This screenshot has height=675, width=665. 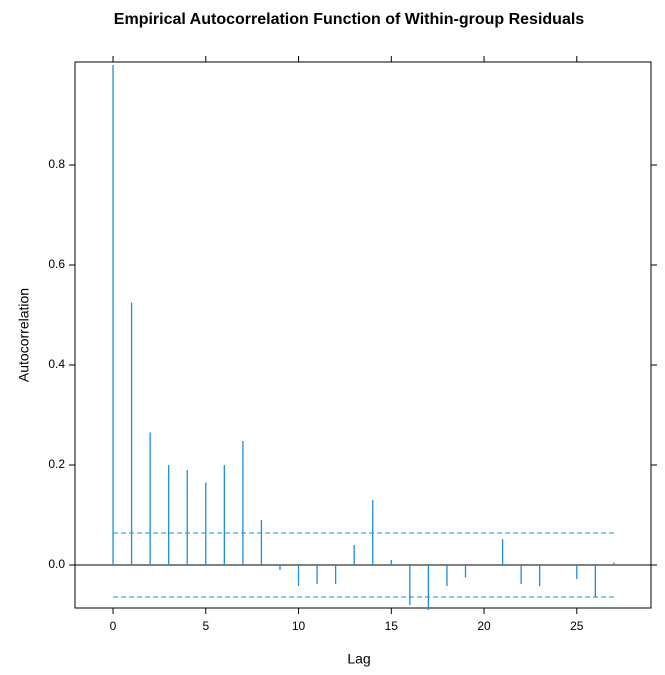 What do you see at coordinates (56, 264) in the screenshot?
I see `y-tick-label: 0.6` at bounding box center [56, 264].